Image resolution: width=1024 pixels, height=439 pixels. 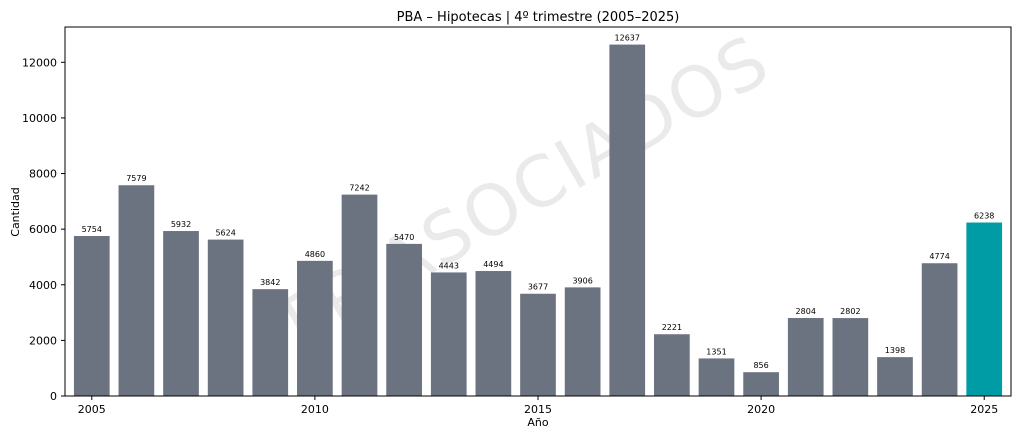 I want to click on data-label-2024: 4774, so click(x=939, y=256).